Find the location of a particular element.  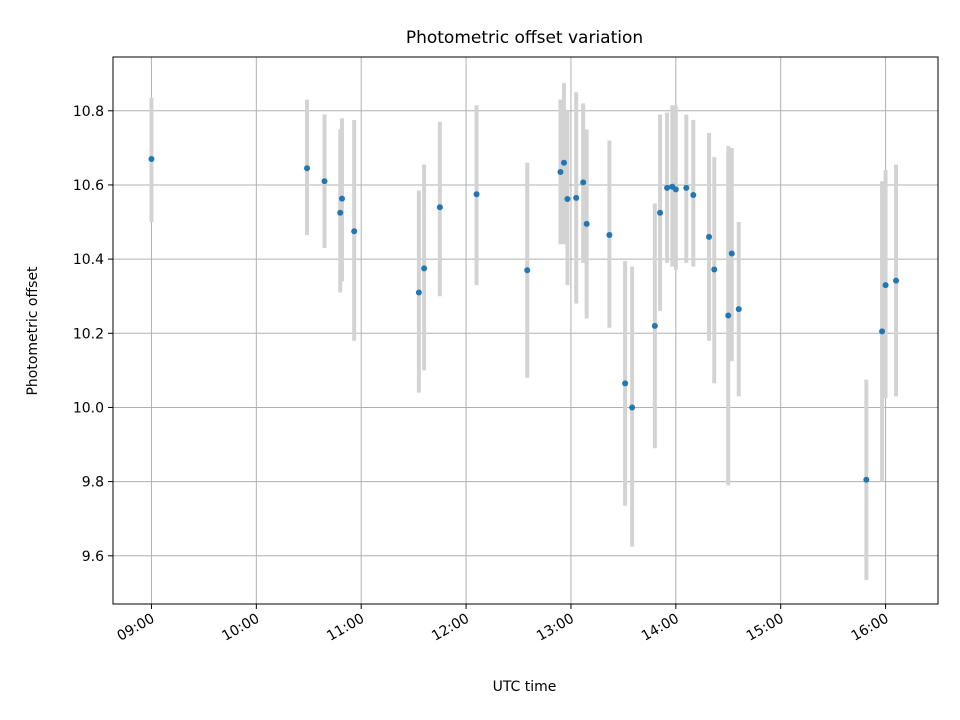

y-tick-label: 10.2 is located at coordinates (88, 334).